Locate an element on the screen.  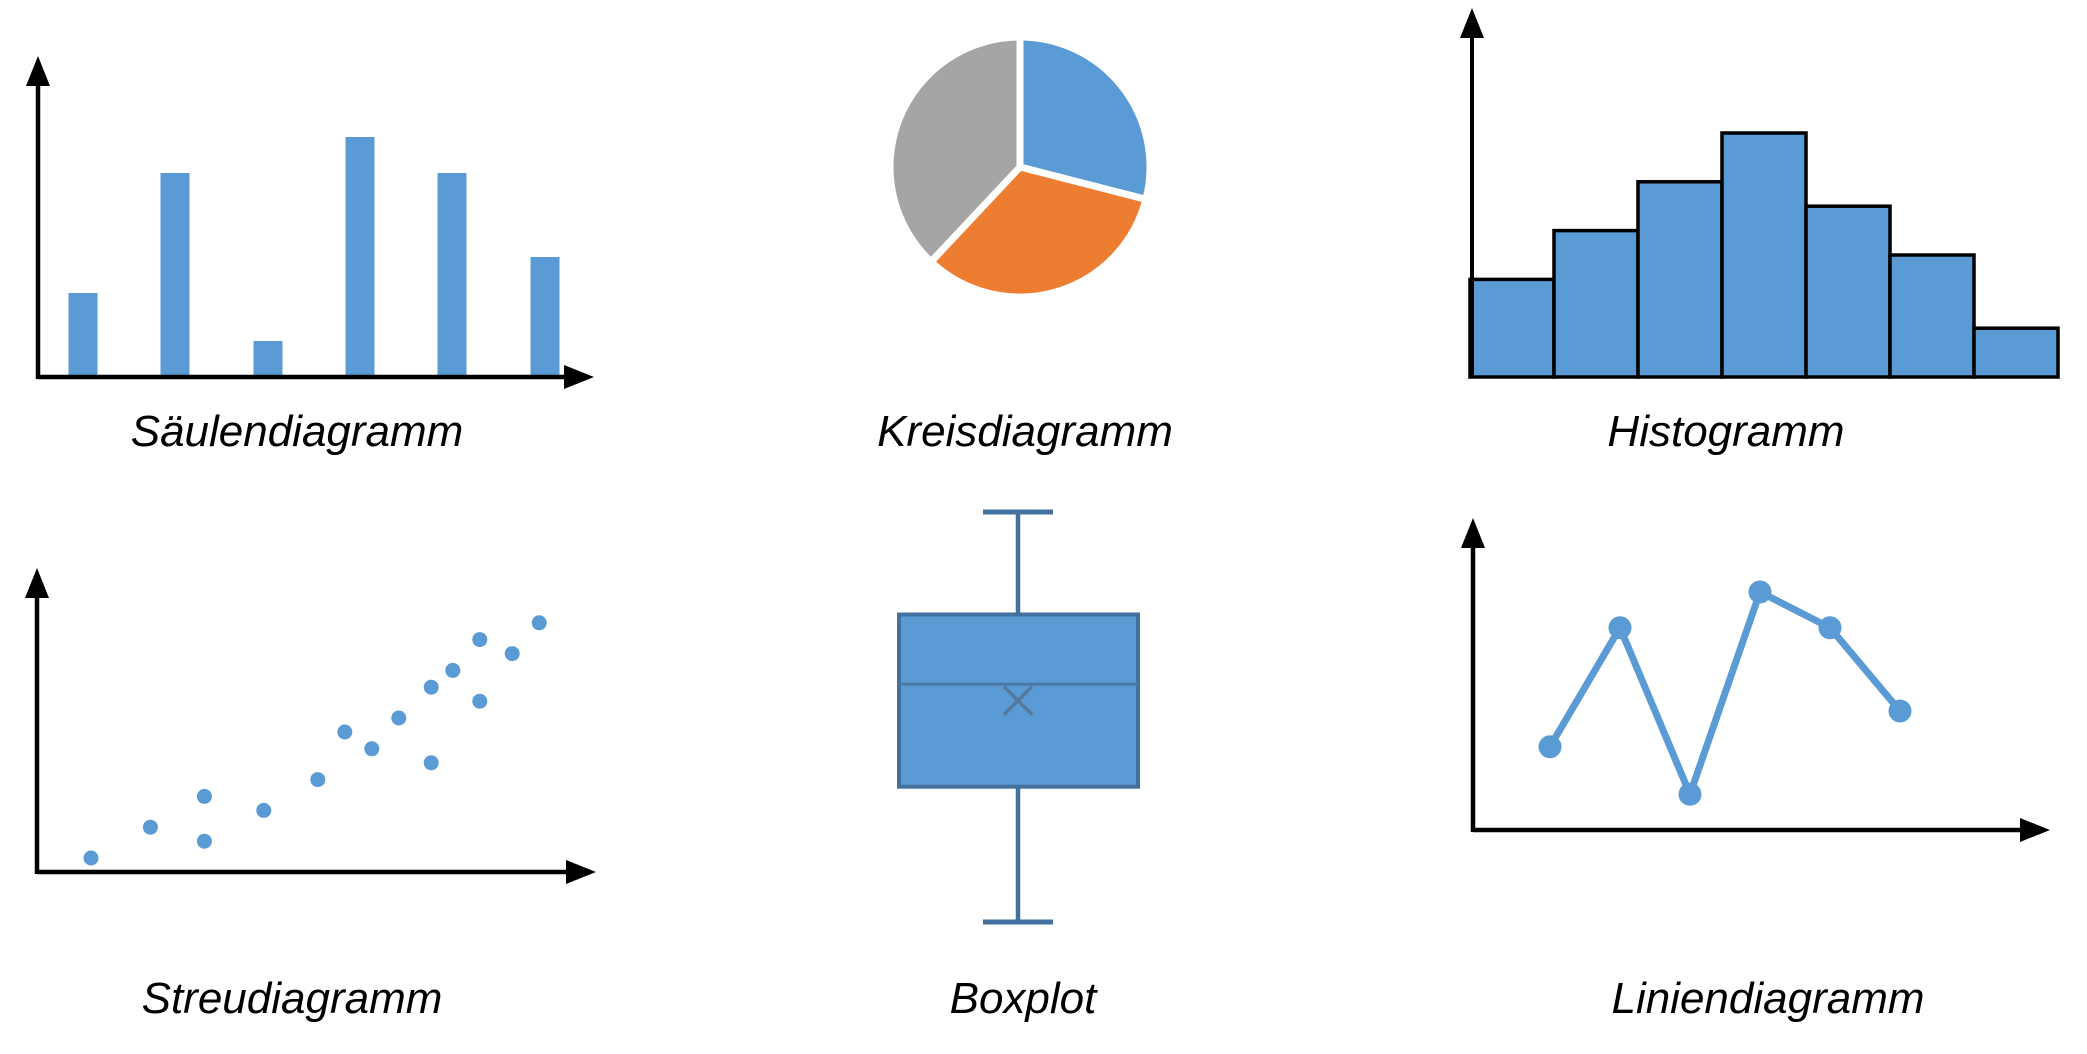
scatter-plot-label: Streudiagramm is located at coordinates (292, 998).